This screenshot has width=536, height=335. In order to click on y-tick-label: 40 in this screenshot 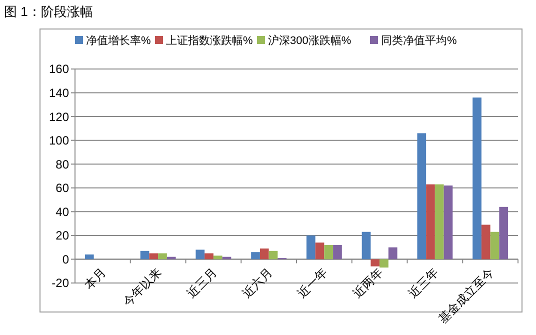, I will do `click(63, 211)`.